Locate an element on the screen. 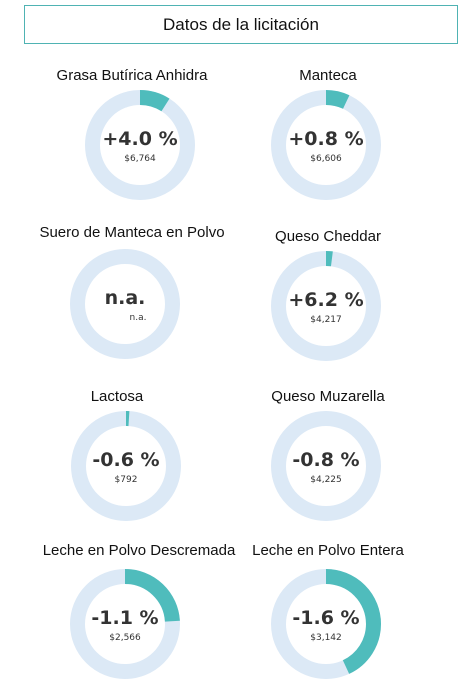 The image size is (467, 700). change-percent: -1.6 % is located at coordinates (326, 618).